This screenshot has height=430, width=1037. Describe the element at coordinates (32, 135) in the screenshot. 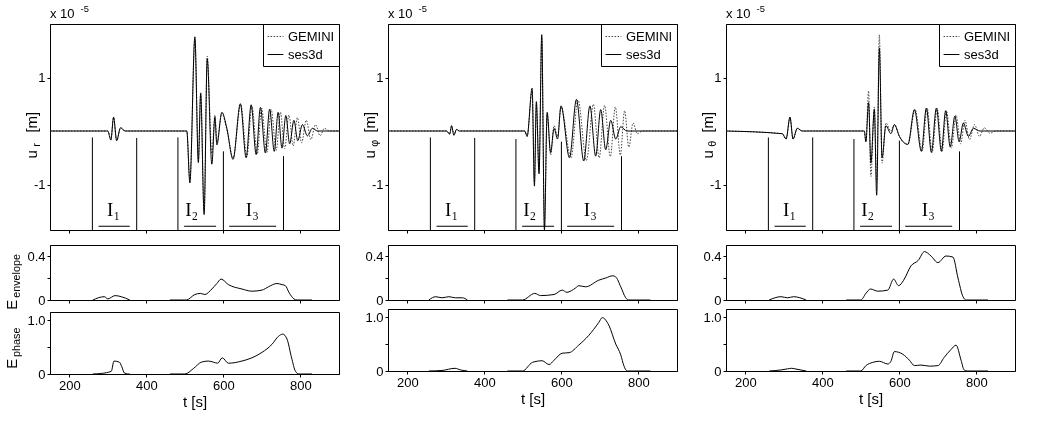

I see `y-axis-title: ur [m]` at that location.